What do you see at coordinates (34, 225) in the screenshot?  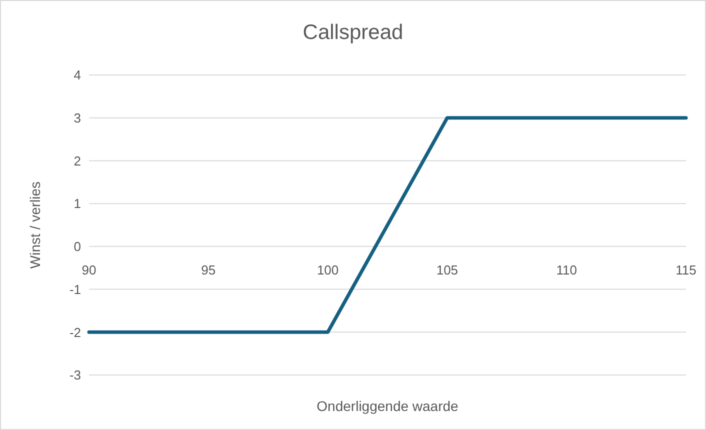 I see `y-axis-title: Winst / verlies` at bounding box center [34, 225].